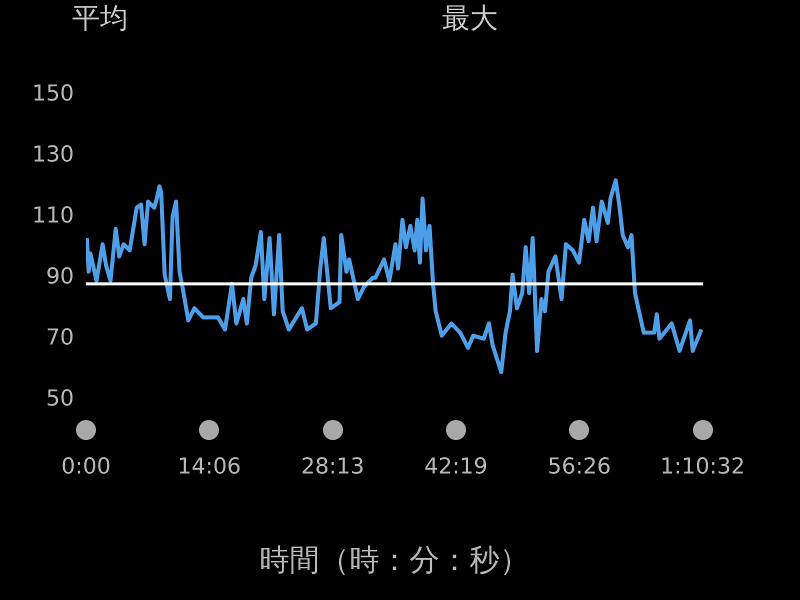 The height and width of the screenshot is (600, 800). I want to click on y-tick-label: 90, so click(60, 277).